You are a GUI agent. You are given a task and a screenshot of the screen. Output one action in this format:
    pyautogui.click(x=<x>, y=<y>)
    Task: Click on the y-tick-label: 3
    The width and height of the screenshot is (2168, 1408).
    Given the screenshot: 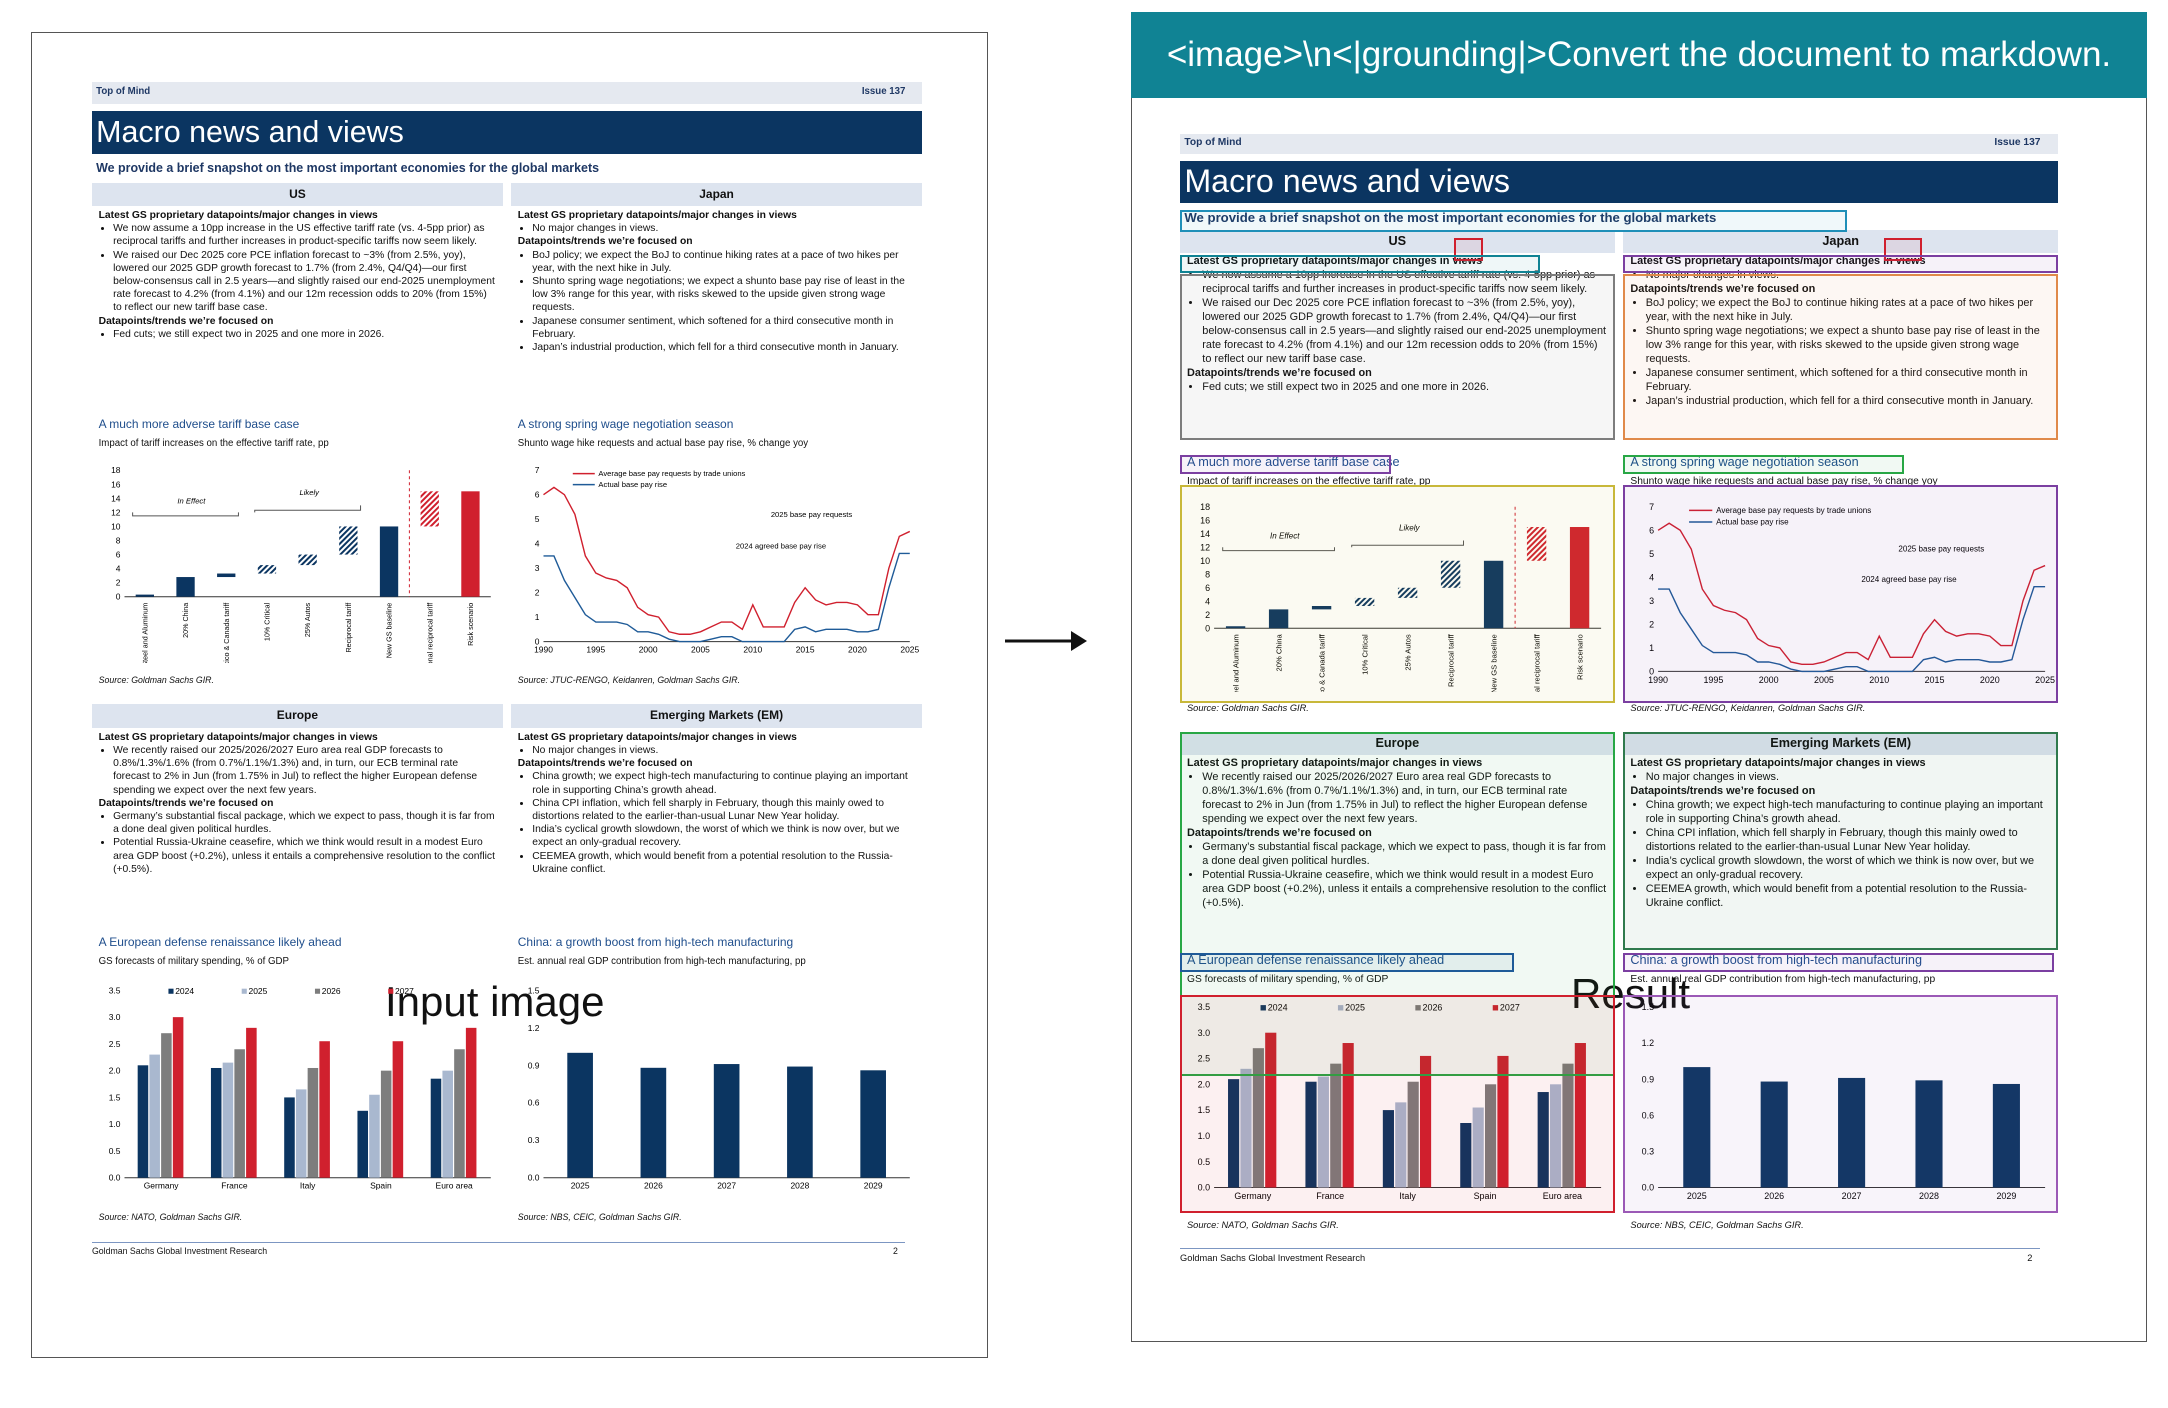 What is the action you would take?
    pyautogui.click(x=537, y=569)
    